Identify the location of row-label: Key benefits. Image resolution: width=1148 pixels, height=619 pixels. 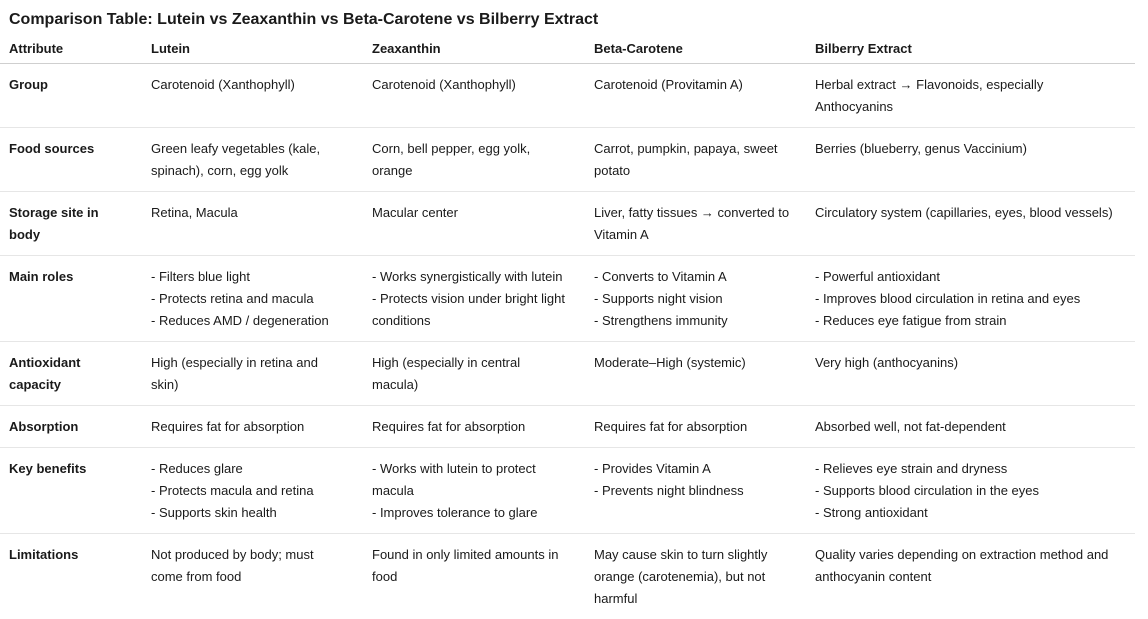
(71, 491).